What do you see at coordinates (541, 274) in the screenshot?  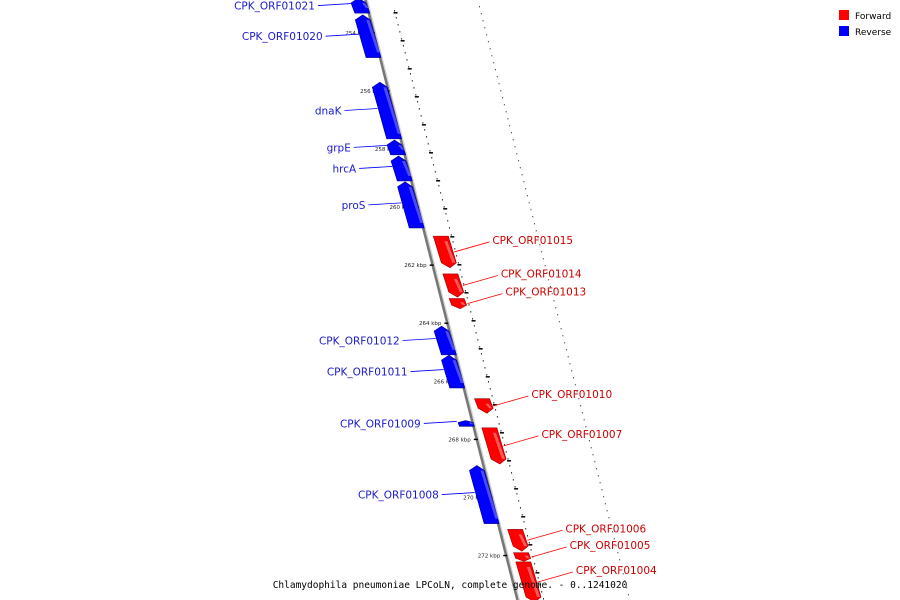 I see `gene-label-cpk_orf01014: CPK_ORF01014` at bounding box center [541, 274].